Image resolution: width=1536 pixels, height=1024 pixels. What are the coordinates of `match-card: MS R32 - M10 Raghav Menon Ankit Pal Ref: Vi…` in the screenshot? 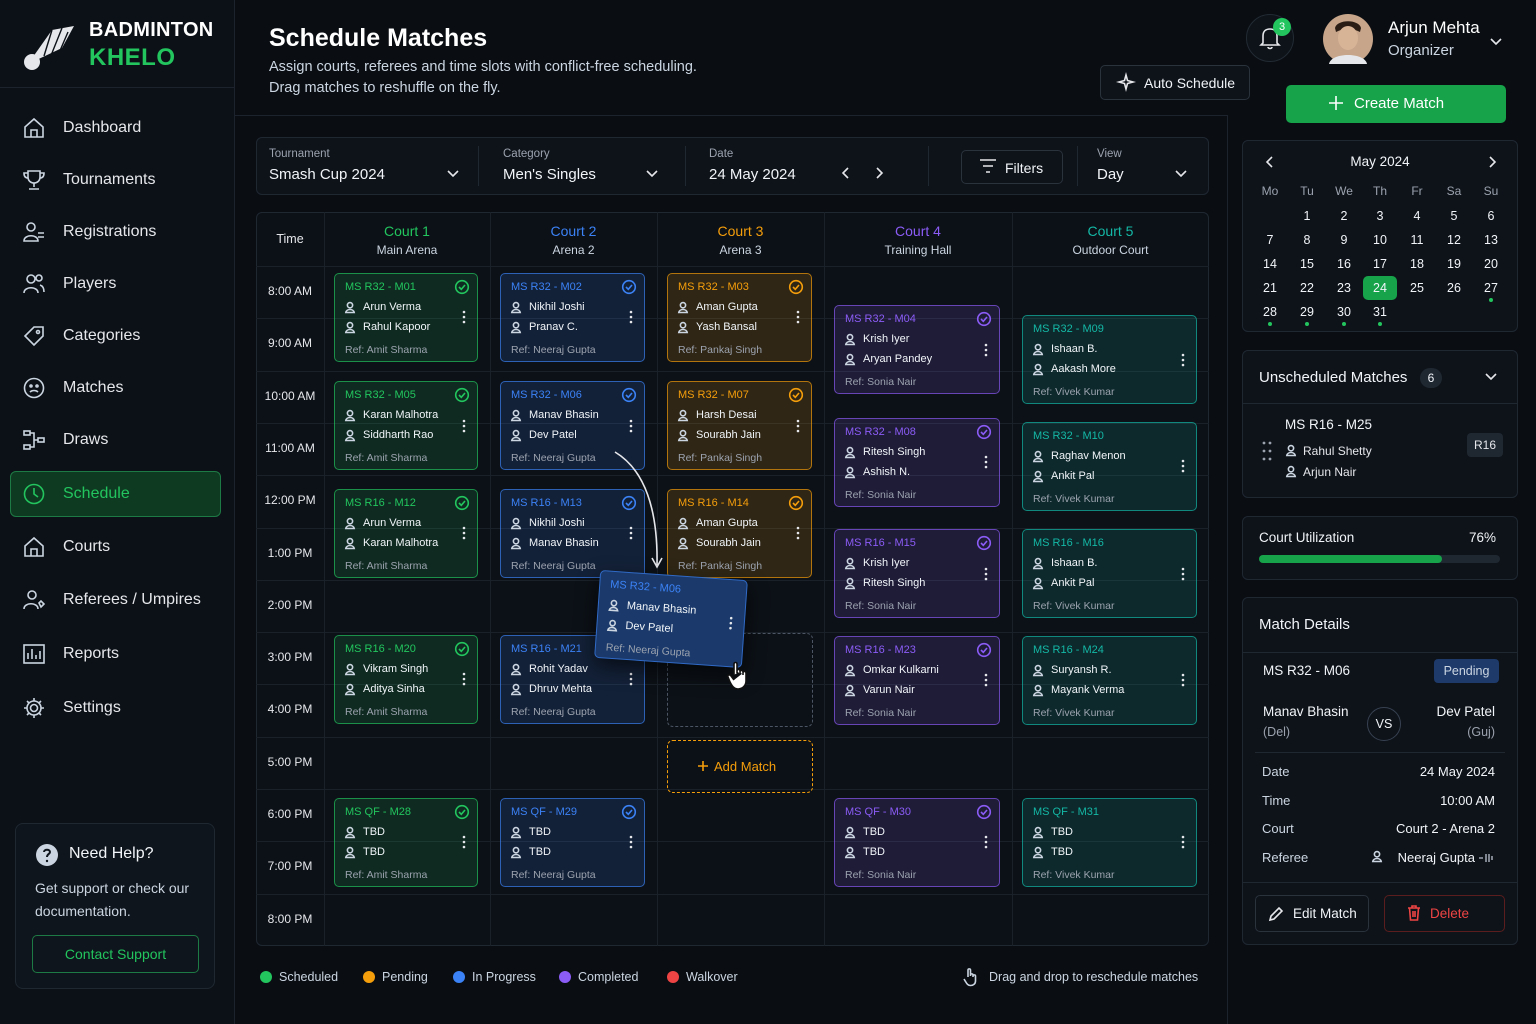 It's located at (1109, 466).